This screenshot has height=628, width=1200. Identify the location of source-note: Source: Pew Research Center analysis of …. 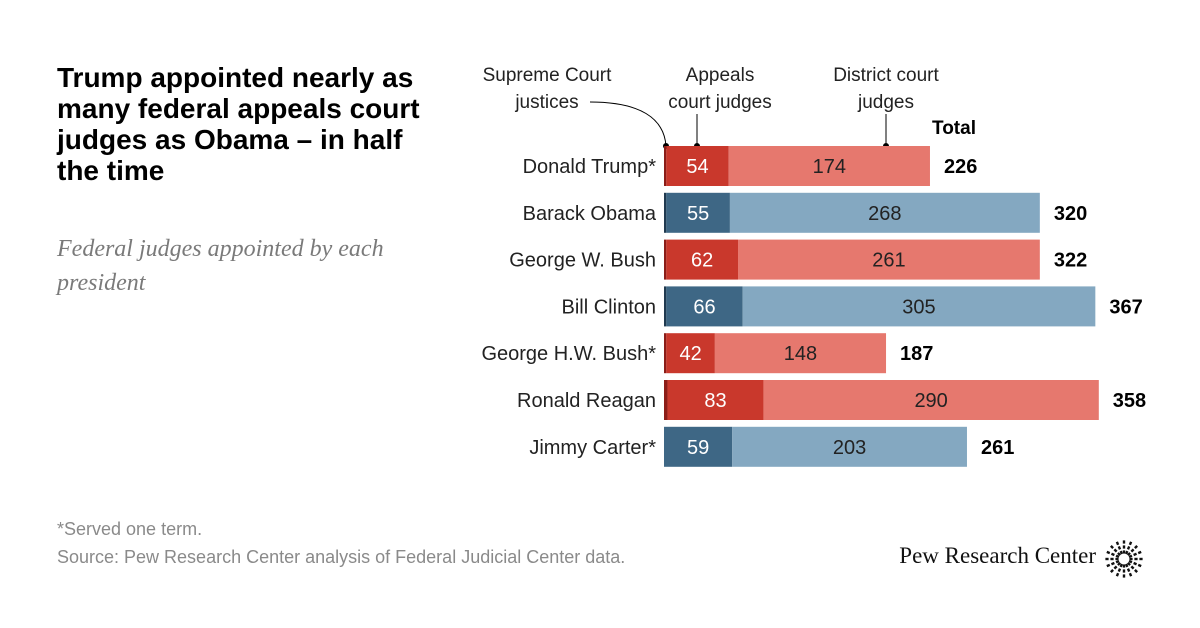
(341, 557).